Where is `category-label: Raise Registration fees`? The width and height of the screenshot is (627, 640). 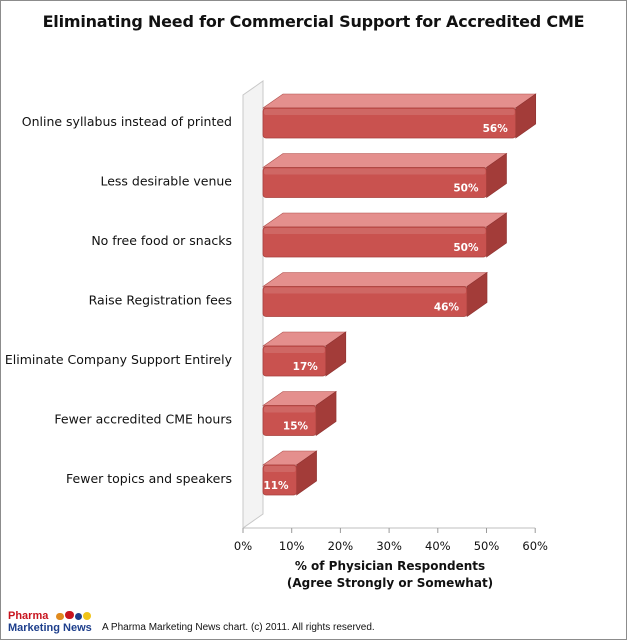
category-label: Raise Registration fees is located at coordinates (160, 300).